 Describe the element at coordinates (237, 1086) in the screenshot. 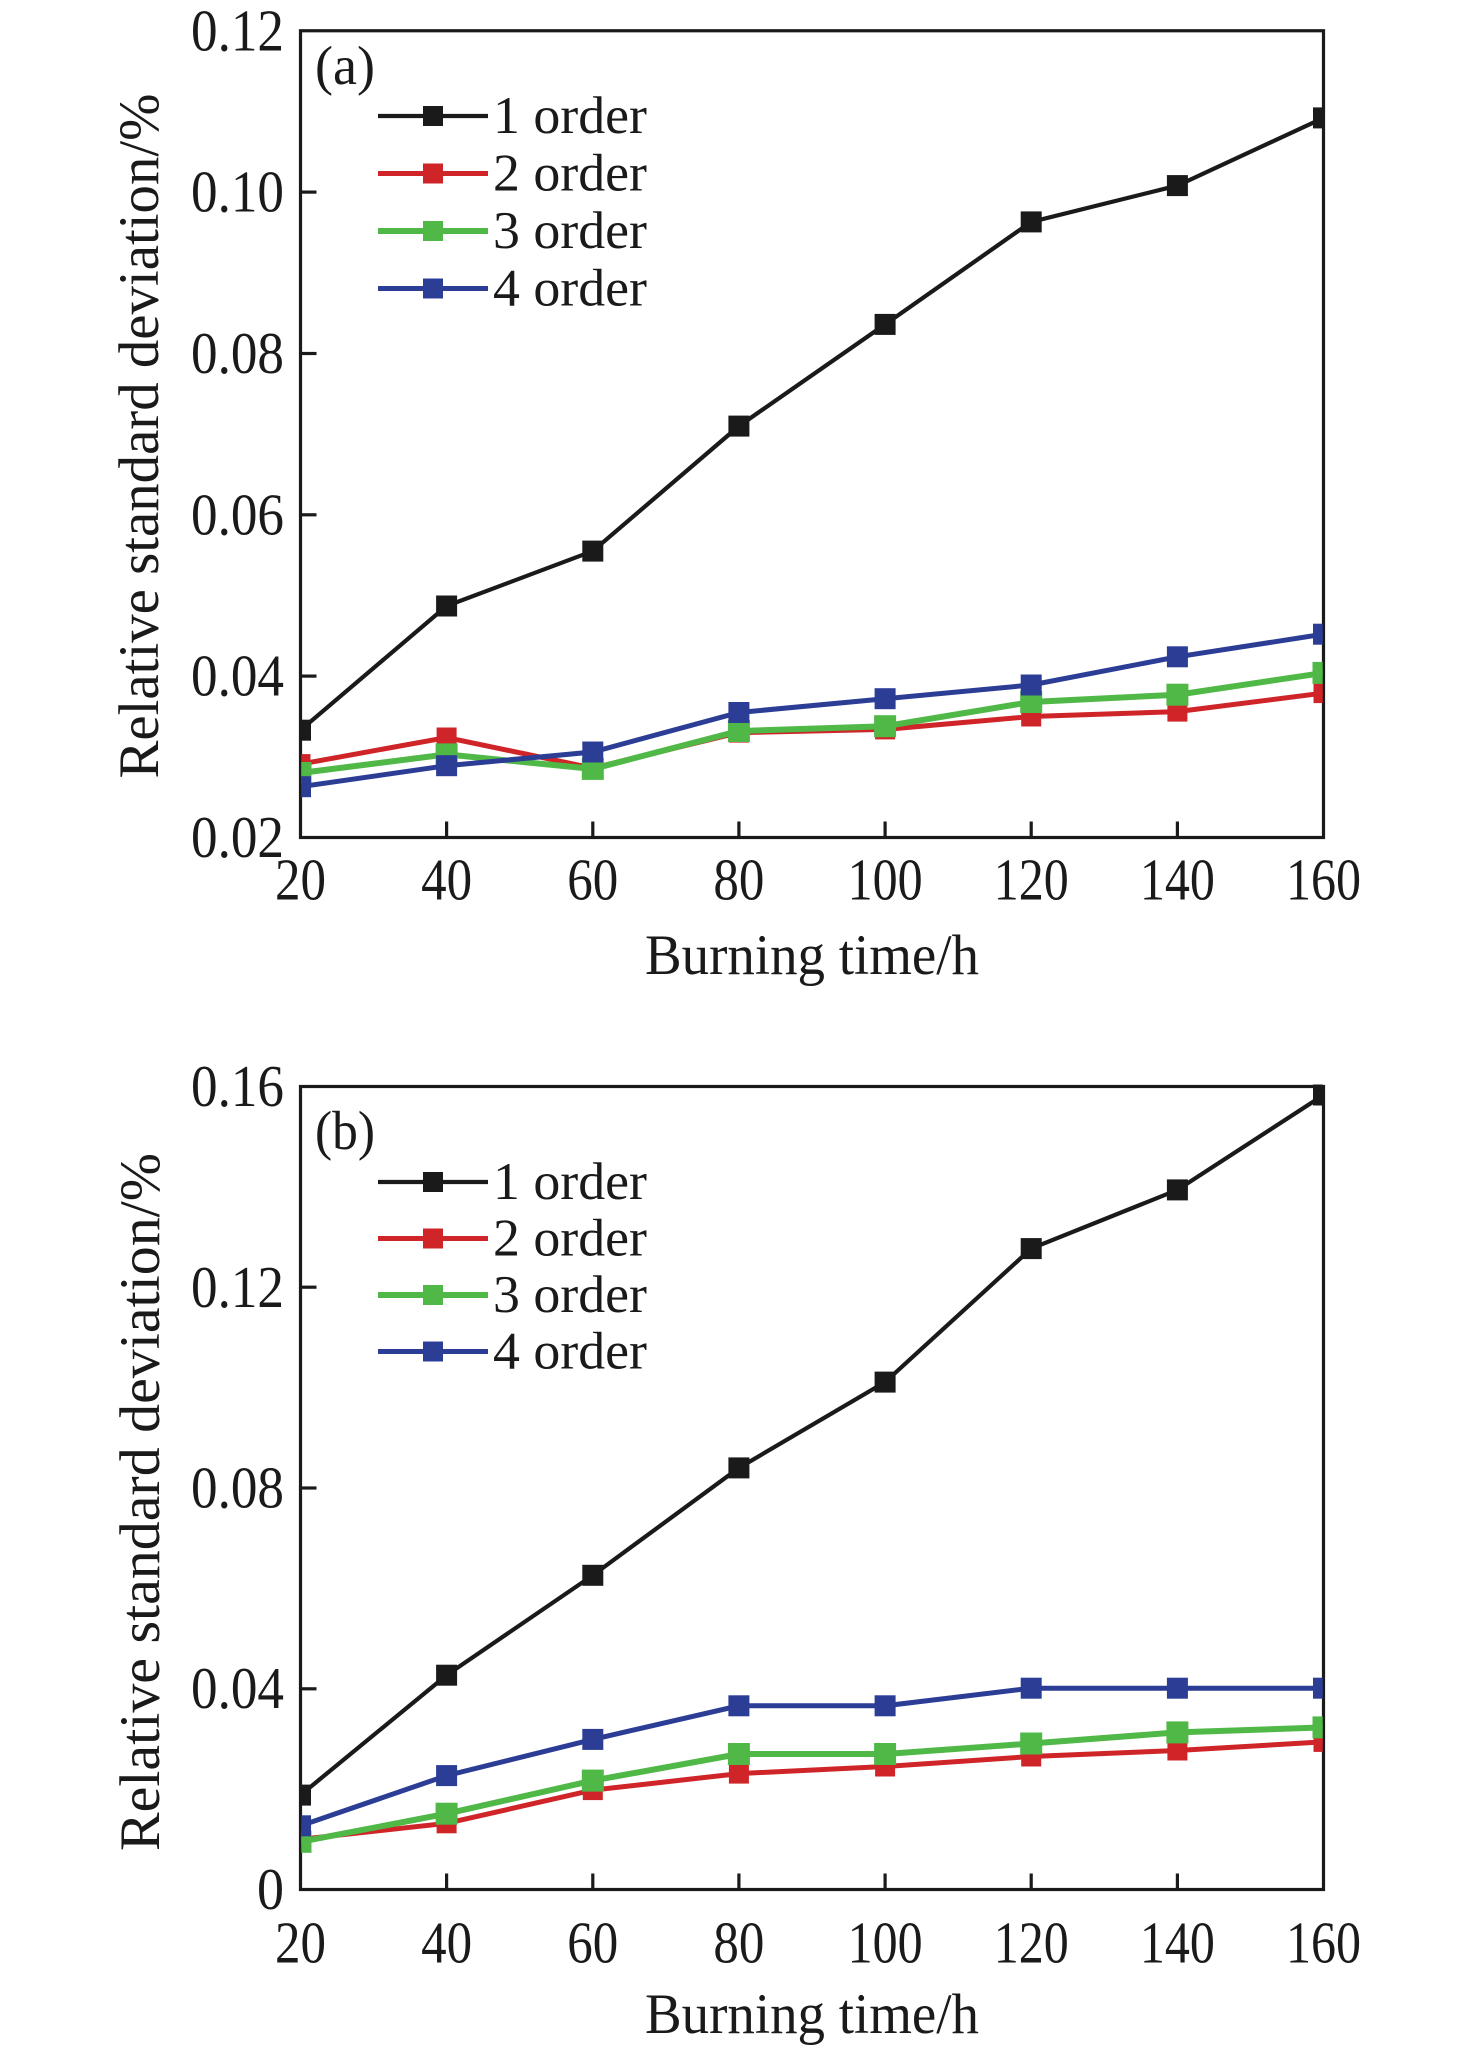

I see `svg-text: 0.16` at that location.